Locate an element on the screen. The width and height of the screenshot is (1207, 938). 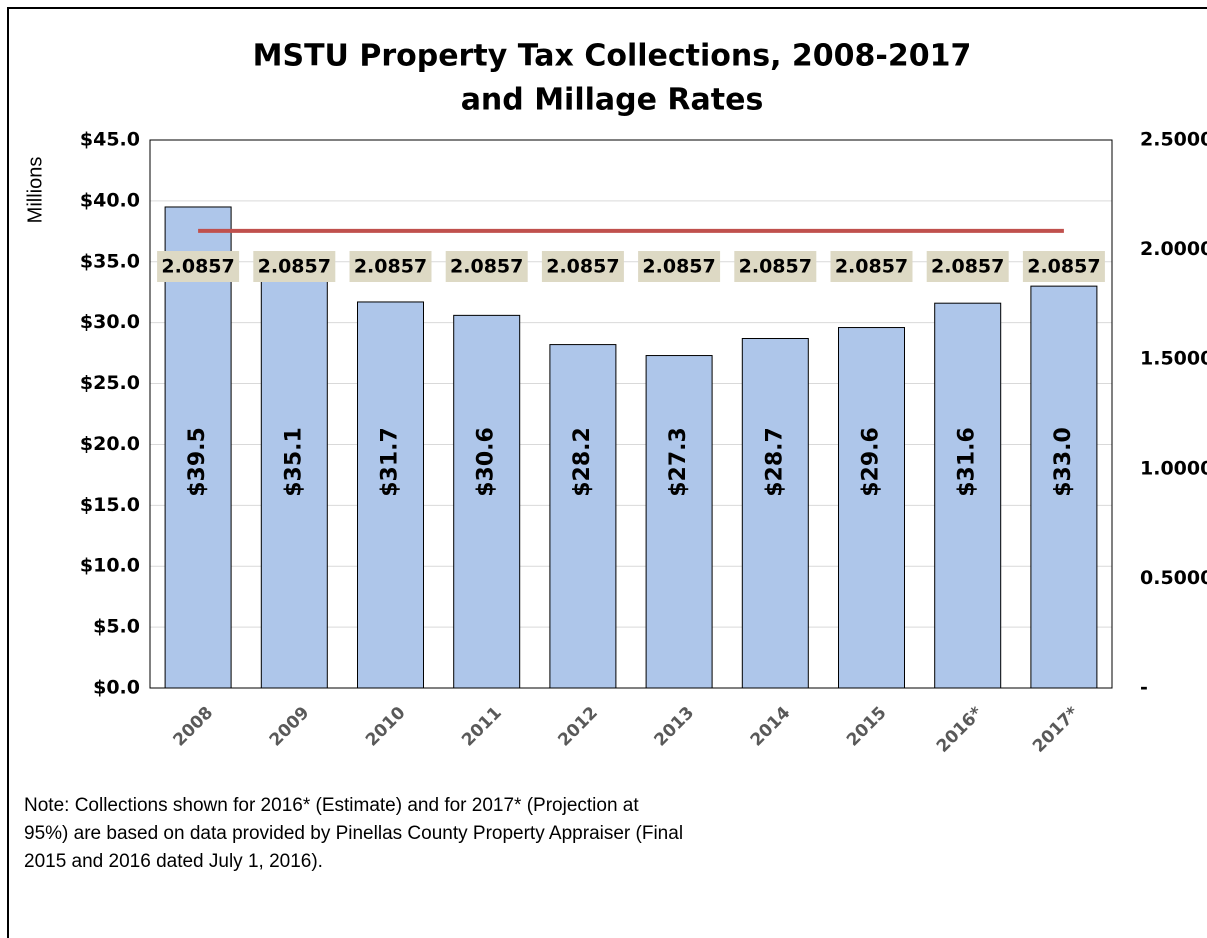
y-tick-label: $5.0 is located at coordinates (116, 627).